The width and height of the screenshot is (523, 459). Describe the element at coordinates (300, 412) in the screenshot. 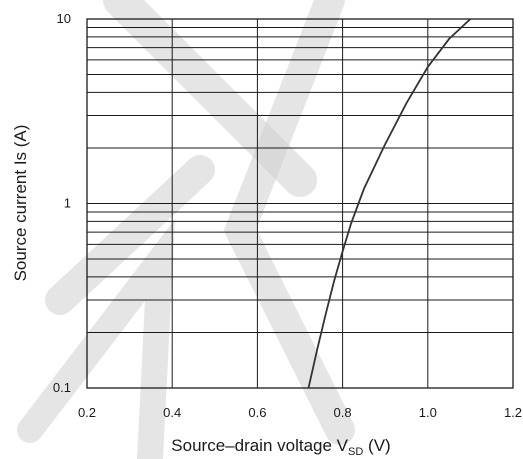

I see `x-axis-ticks: 0.2 0.4 0.6 0.8 1.0 1.2` at that location.